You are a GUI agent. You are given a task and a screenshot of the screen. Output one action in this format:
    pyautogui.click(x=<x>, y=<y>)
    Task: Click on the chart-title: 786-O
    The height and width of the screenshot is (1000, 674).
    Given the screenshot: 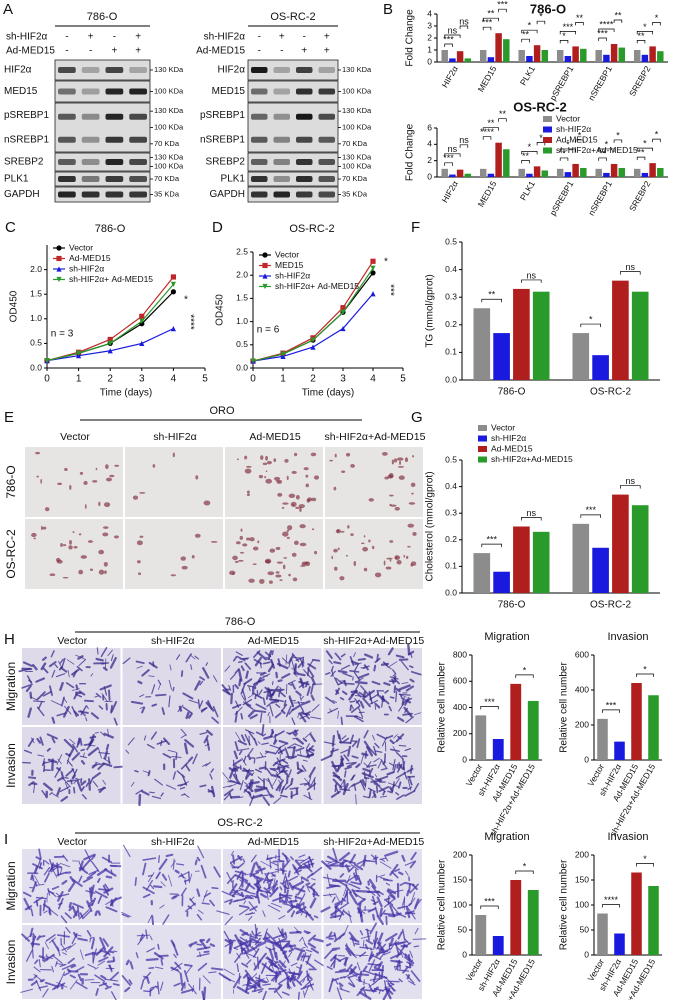 What is the action you would take?
    pyautogui.click(x=548, y=8)
    